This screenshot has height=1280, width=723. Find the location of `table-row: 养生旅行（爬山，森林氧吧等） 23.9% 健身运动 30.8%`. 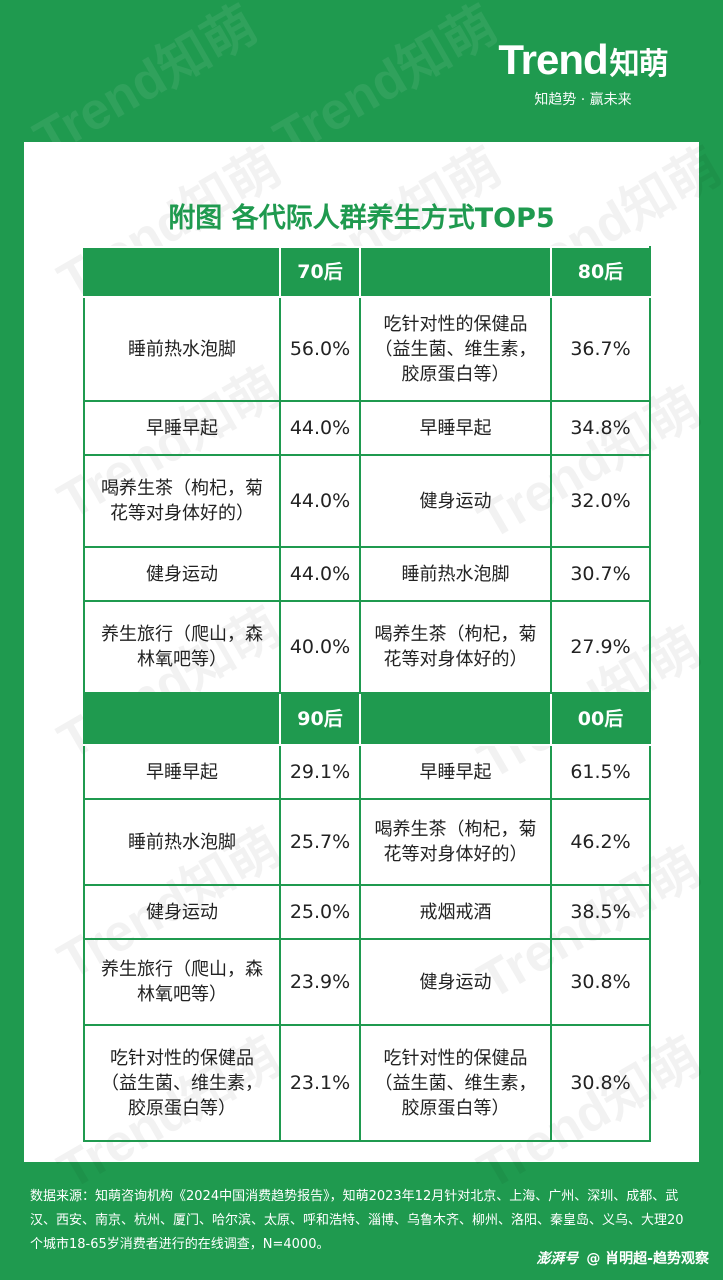

table-row: 养生旅行（爬山，森林氧吧等） 23.9% 健身运动 30.8% is located at coordinates (367, 982).